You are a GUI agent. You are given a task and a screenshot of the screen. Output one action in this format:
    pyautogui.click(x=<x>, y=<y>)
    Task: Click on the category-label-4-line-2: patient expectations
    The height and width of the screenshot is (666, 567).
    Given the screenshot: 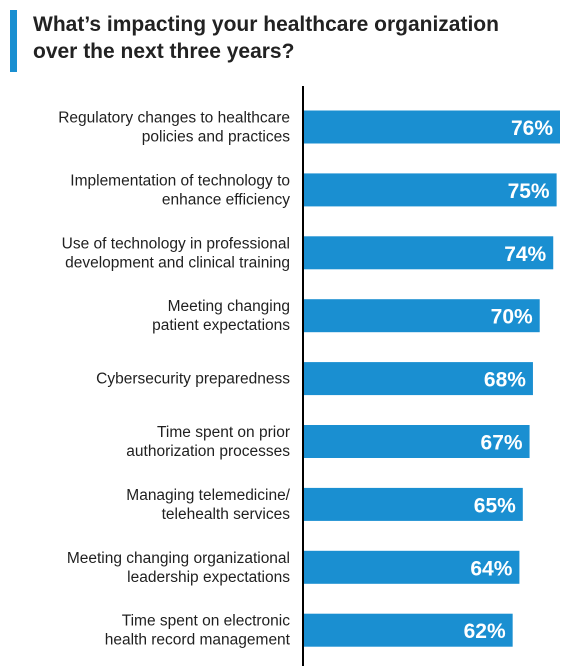 What is the action you would take?
    pyautogui.click(x=221, y=325)
    